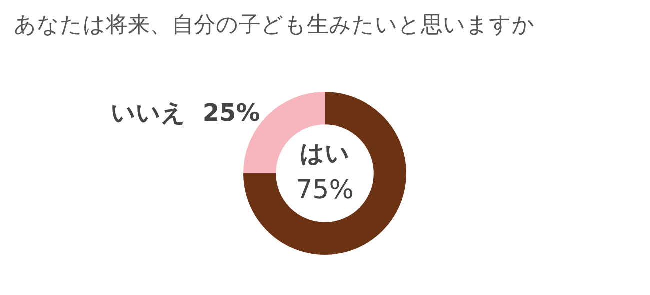 The image size is (650, 295). What do you see at coordinates (185, 113) in the screenshot?
I see `slice-label: いいえ 25%` at bounding box center [185, 113].